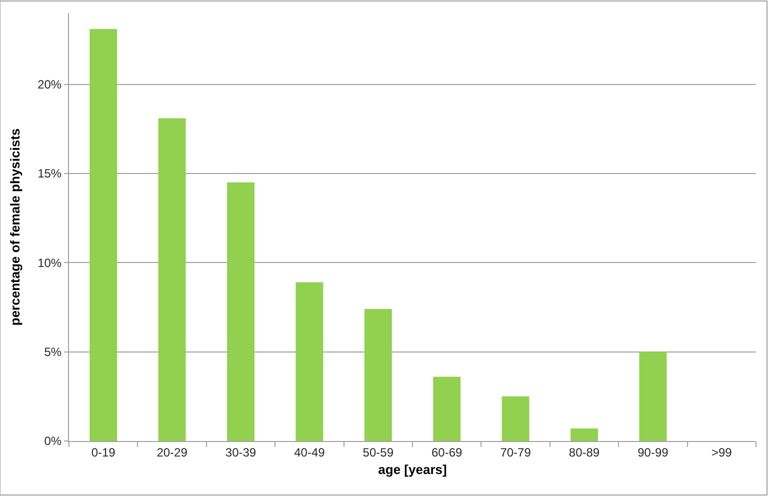 This screenshot has width=768, height=496. What do you see at coordinates (53, 352) in the screenshot?
I see `y-tick-label: 5%` at bounding box center [53, 352].